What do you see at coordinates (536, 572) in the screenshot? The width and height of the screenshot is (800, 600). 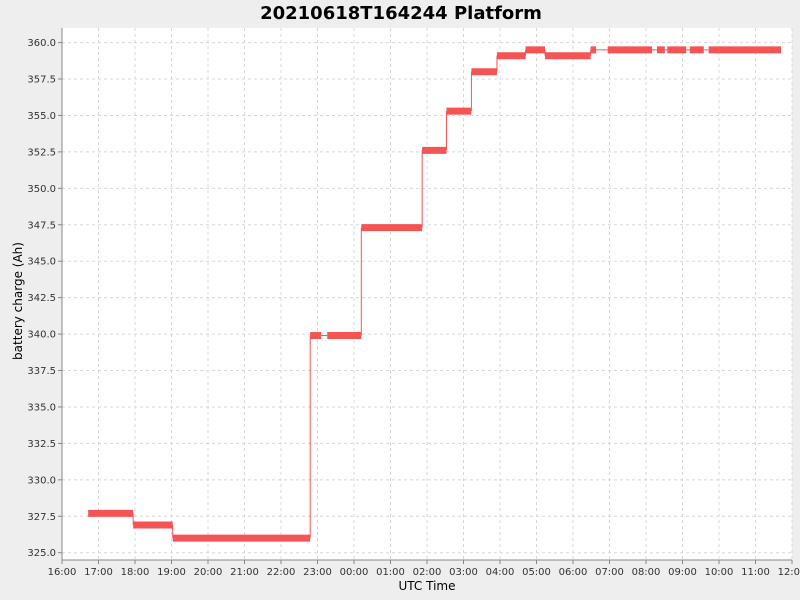 I see `x-tick-label: 05:00` at bounding box center [536, 572].